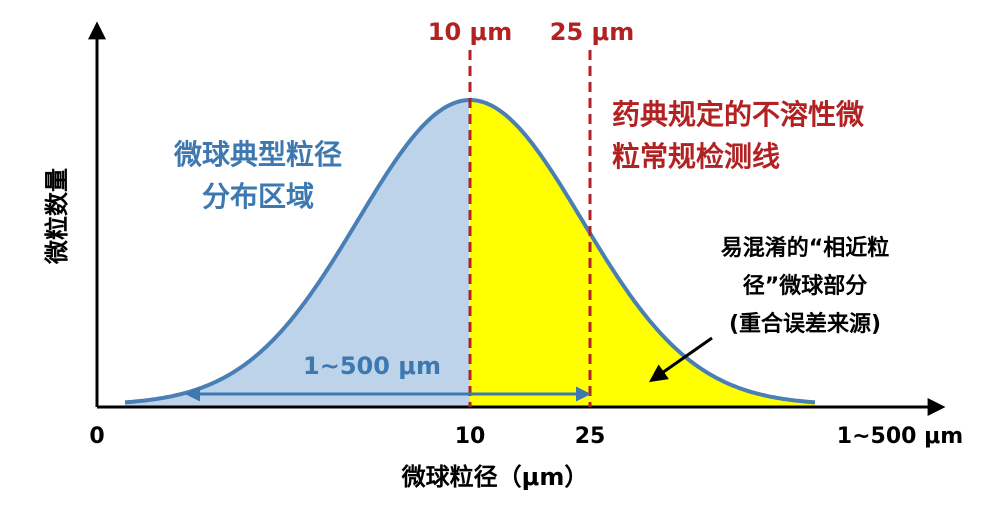  I want to click on x-label: 10, so click(470, 436).